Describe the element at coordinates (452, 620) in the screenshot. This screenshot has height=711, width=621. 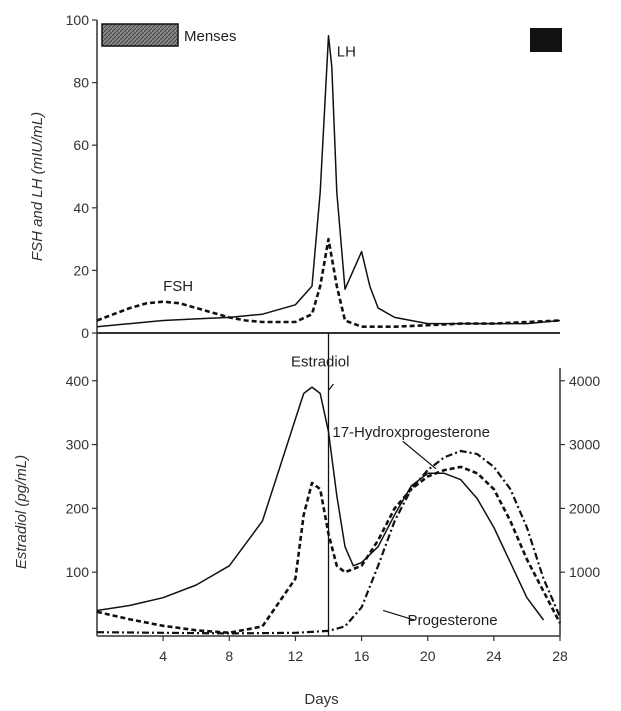
I see `annotation-progesterone: Progesterone` at that location.